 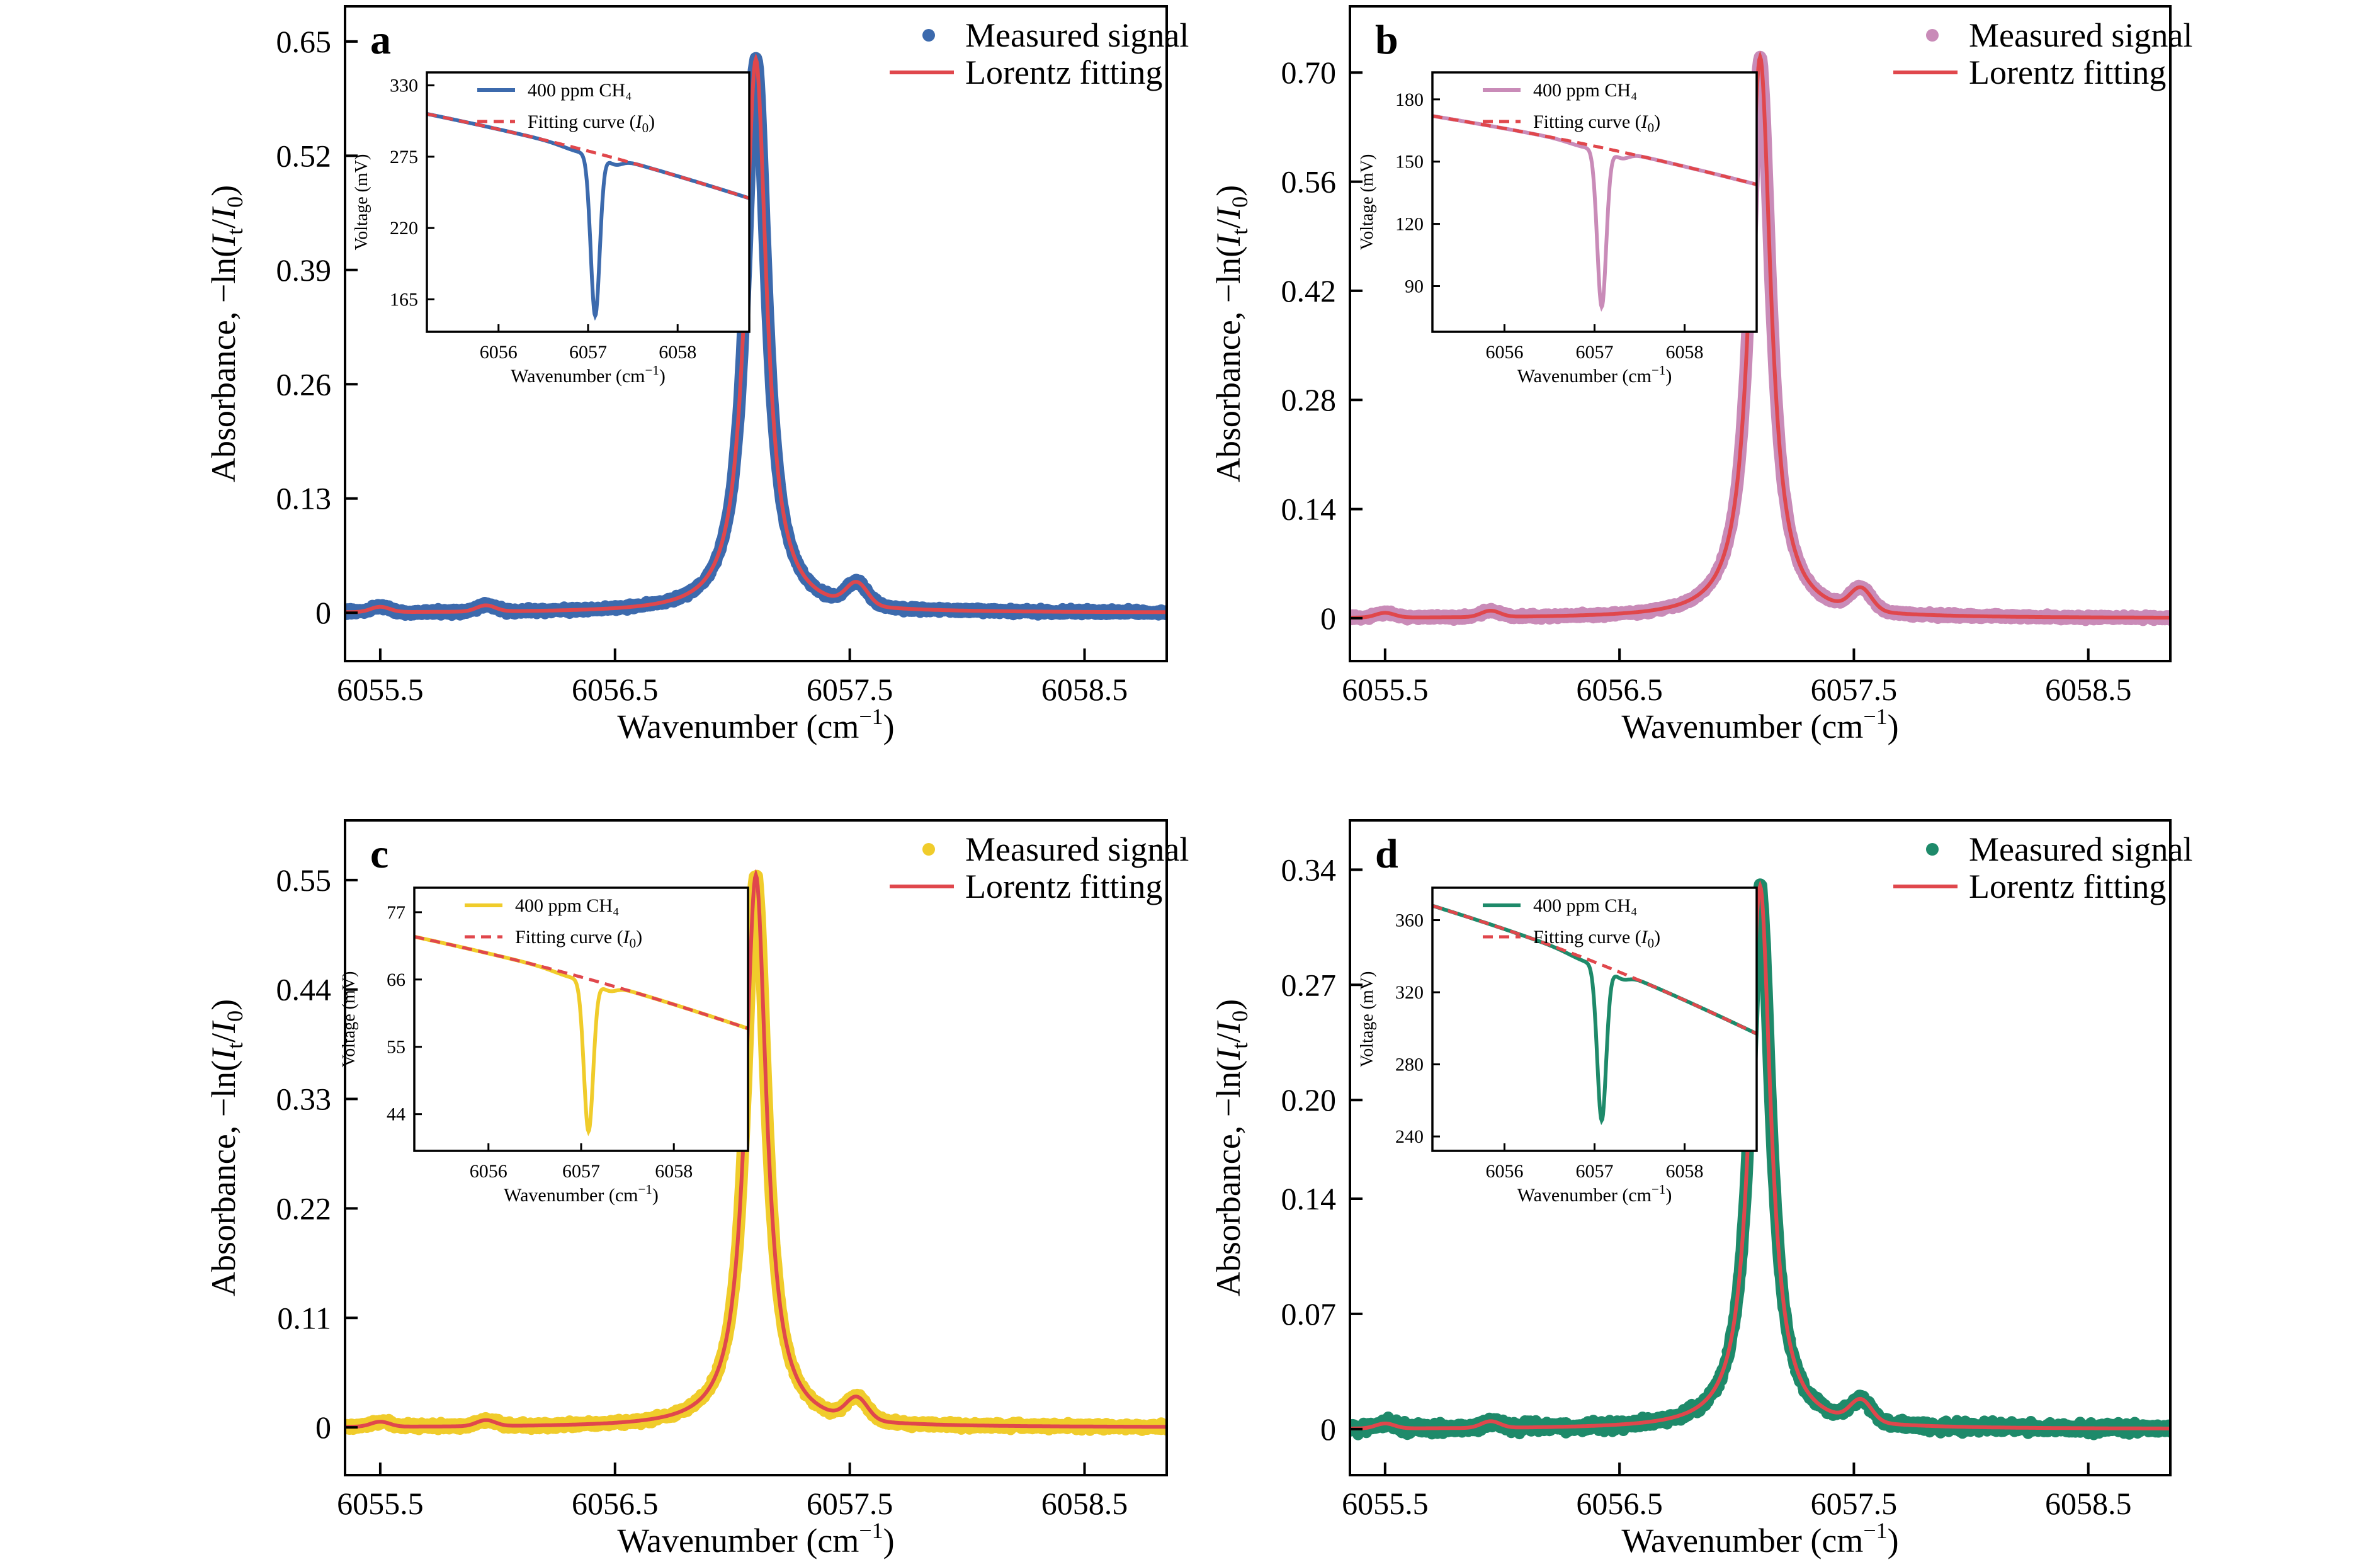 I want to click on inset-y-tick-label: 180, so click(x=1409, y=99).